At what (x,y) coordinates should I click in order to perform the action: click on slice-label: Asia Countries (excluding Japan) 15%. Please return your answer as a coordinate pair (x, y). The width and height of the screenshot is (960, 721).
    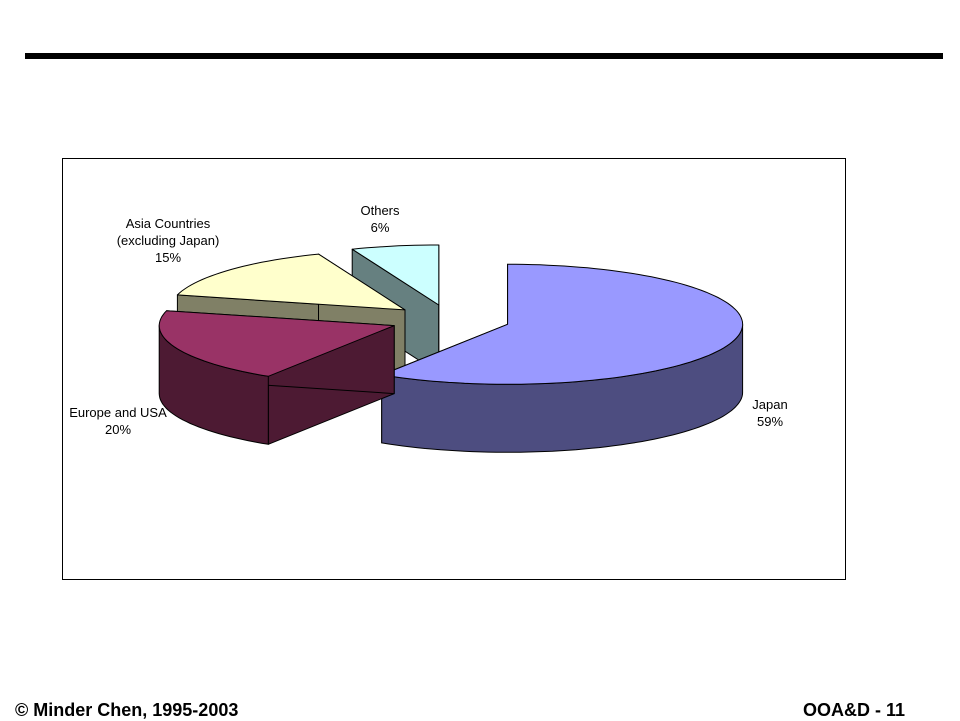
    Looking at the image, I should click on (168, 240).